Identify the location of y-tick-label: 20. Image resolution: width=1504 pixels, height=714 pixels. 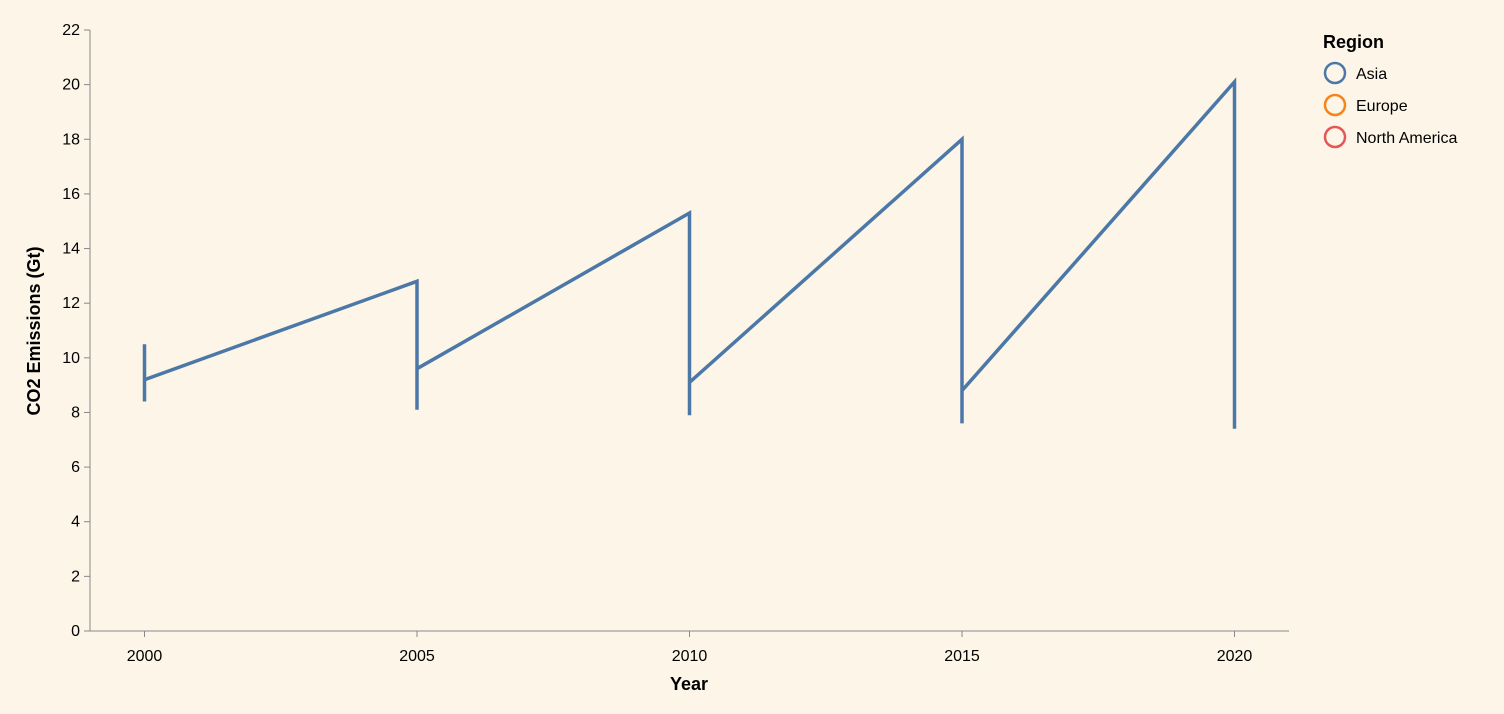
(71, 85).